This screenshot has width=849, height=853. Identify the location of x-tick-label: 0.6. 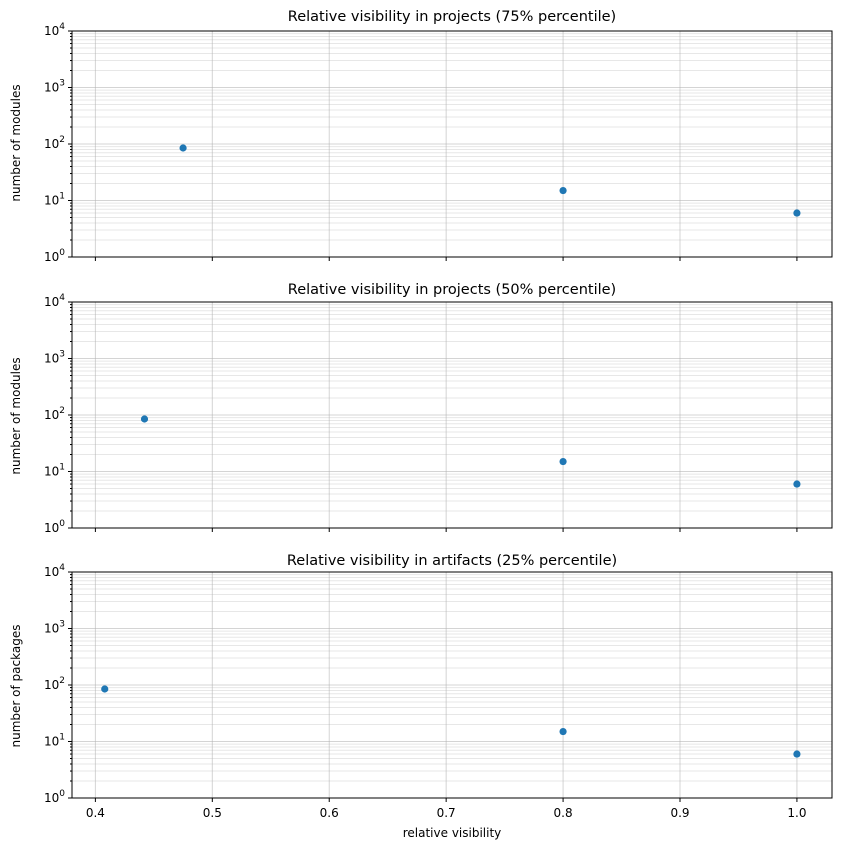
(329, 813).